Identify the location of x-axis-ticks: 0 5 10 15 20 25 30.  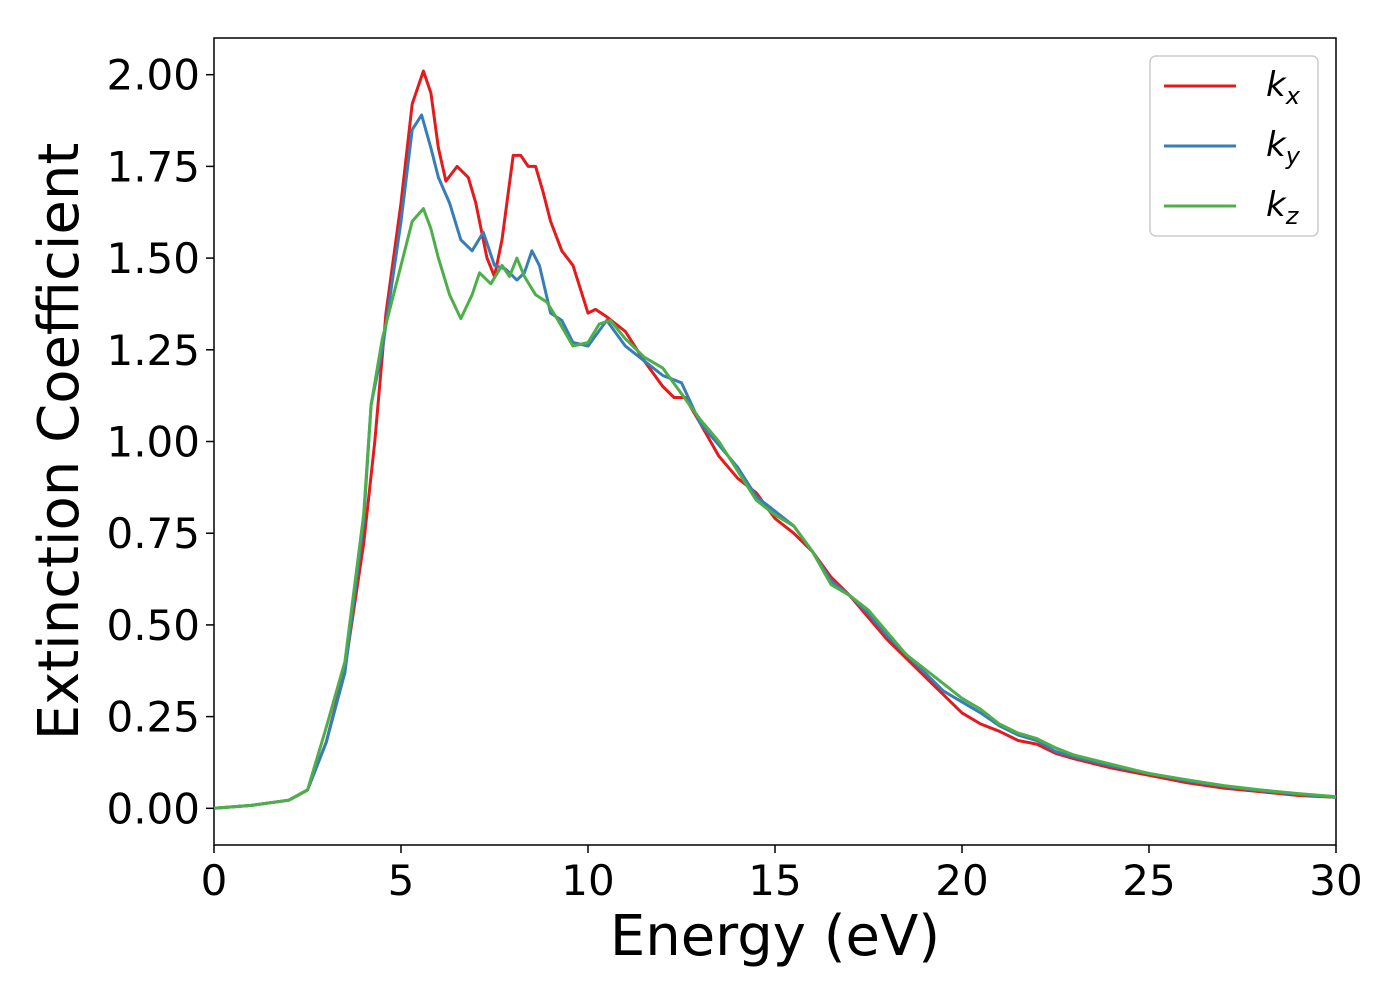
(782, 875).